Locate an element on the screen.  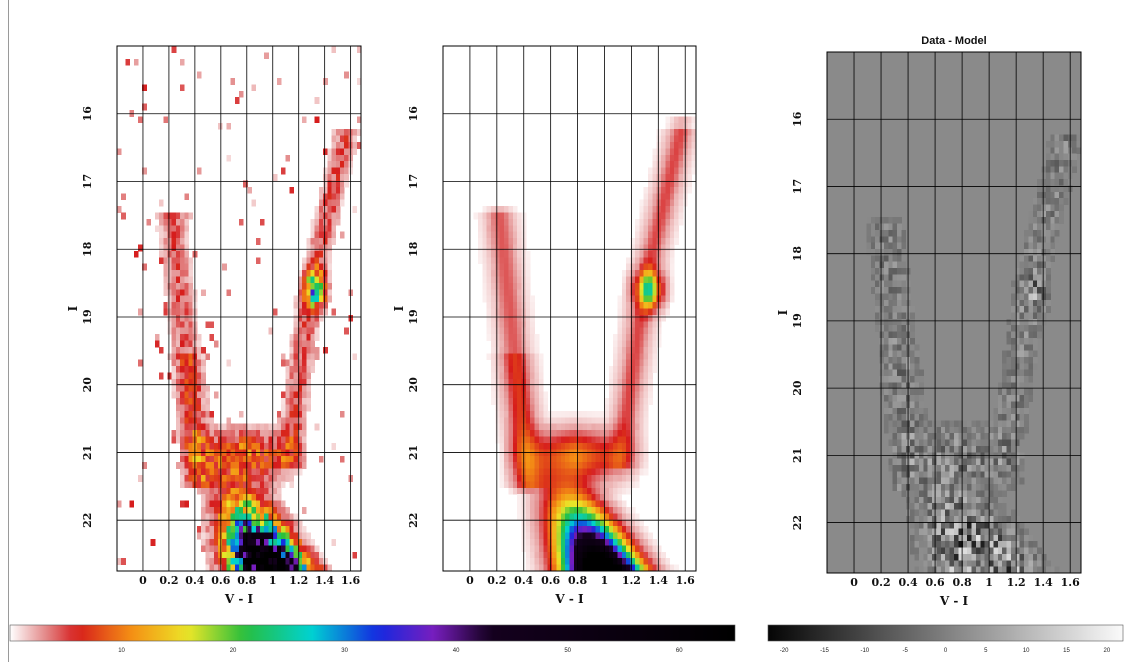
y-tick-label: 17 is located at coordinates (797, 186).